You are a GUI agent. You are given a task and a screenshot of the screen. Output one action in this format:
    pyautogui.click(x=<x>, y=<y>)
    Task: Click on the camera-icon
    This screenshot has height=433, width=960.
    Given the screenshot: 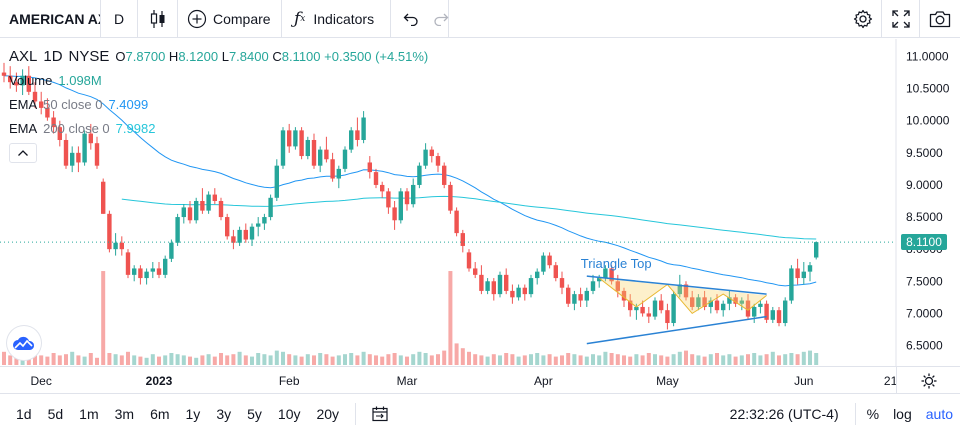 What is the action you would take?
    pyautogui.click(x=940, y=19)
    